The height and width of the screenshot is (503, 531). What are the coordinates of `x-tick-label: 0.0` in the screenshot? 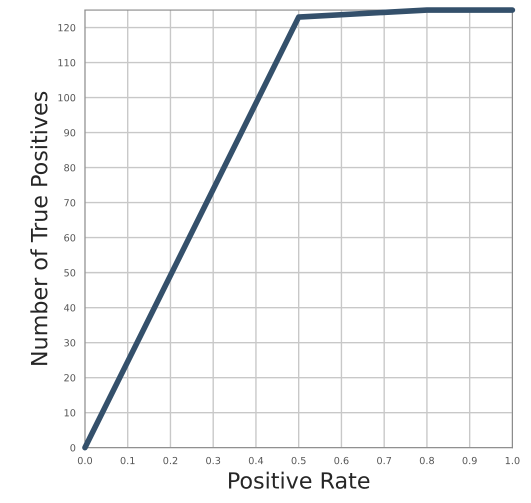 It's located at (85, 460).